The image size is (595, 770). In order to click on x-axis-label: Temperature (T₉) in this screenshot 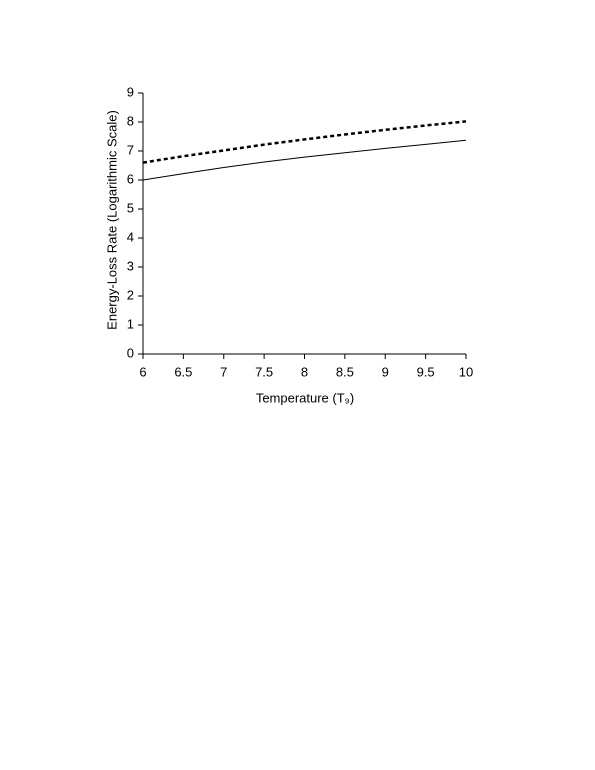, I will do `click(305, 397)`.